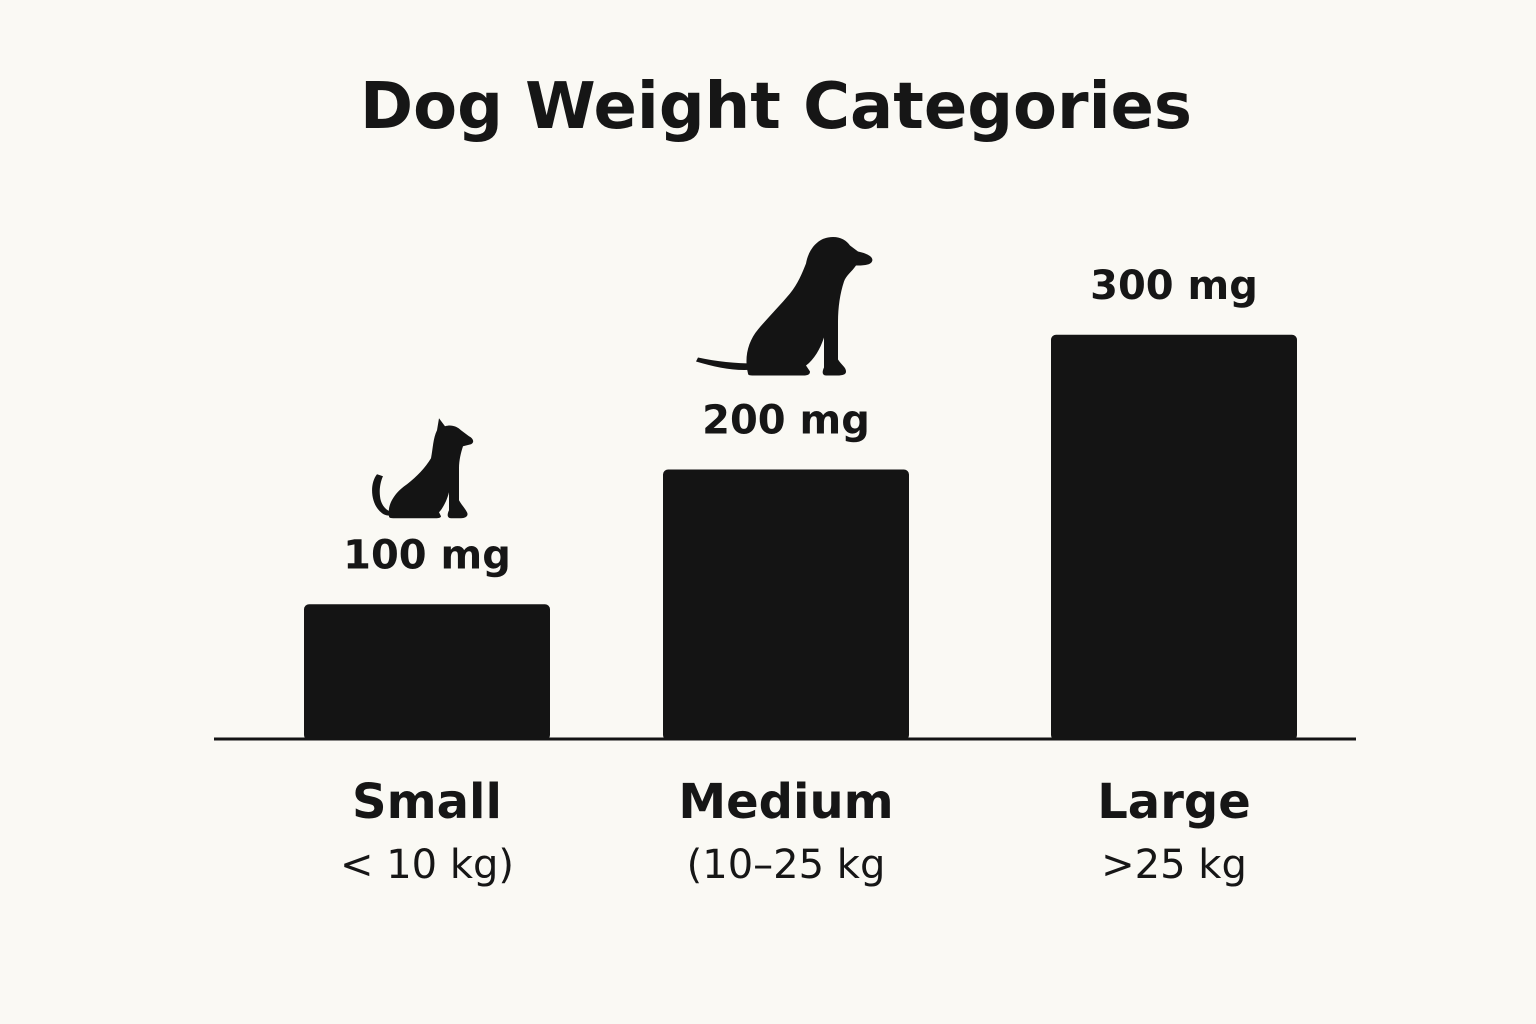  What do you see at coordinates (427, 555) in the screenshot?
I see `value-label-small: 100 mg` at bounding box center [427, 555].